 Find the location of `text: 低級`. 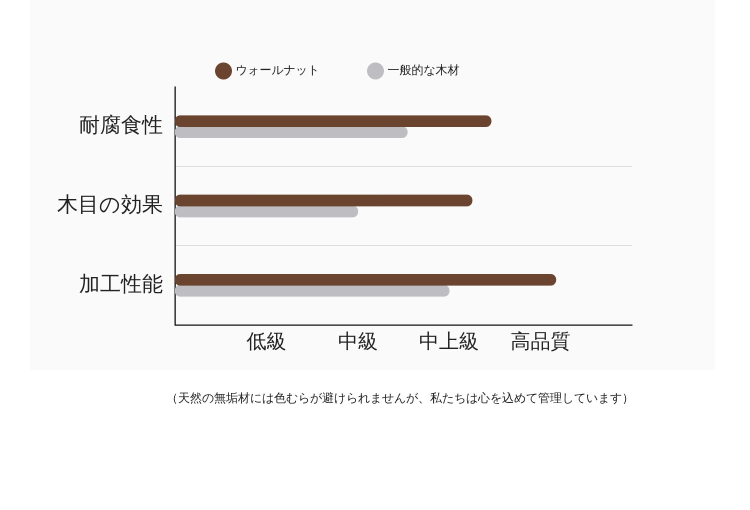

text: 低級 is located at coordinates (266, 341).